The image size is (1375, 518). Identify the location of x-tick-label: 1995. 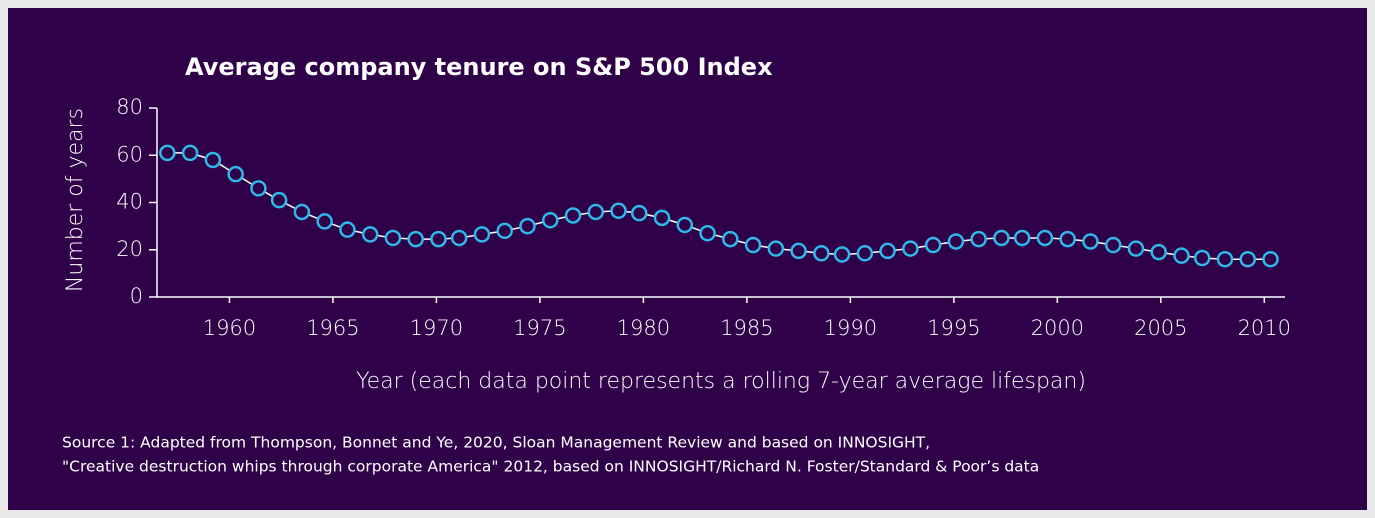
(953, 328).